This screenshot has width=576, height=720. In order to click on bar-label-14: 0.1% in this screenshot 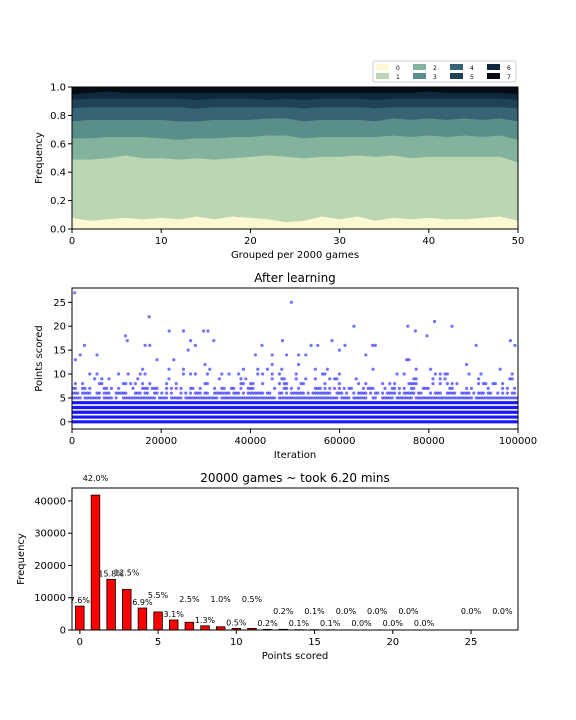, I will do `click(299, 623)`.